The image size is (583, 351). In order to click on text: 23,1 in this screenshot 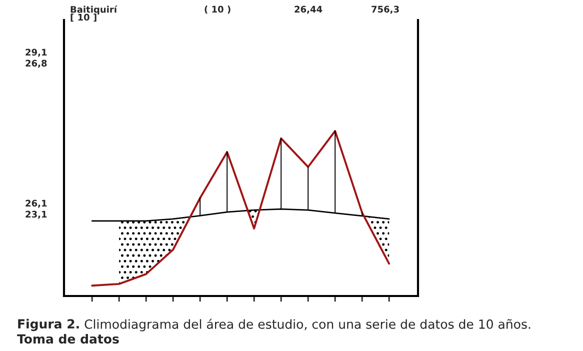, I will do `click(36, 214)`.